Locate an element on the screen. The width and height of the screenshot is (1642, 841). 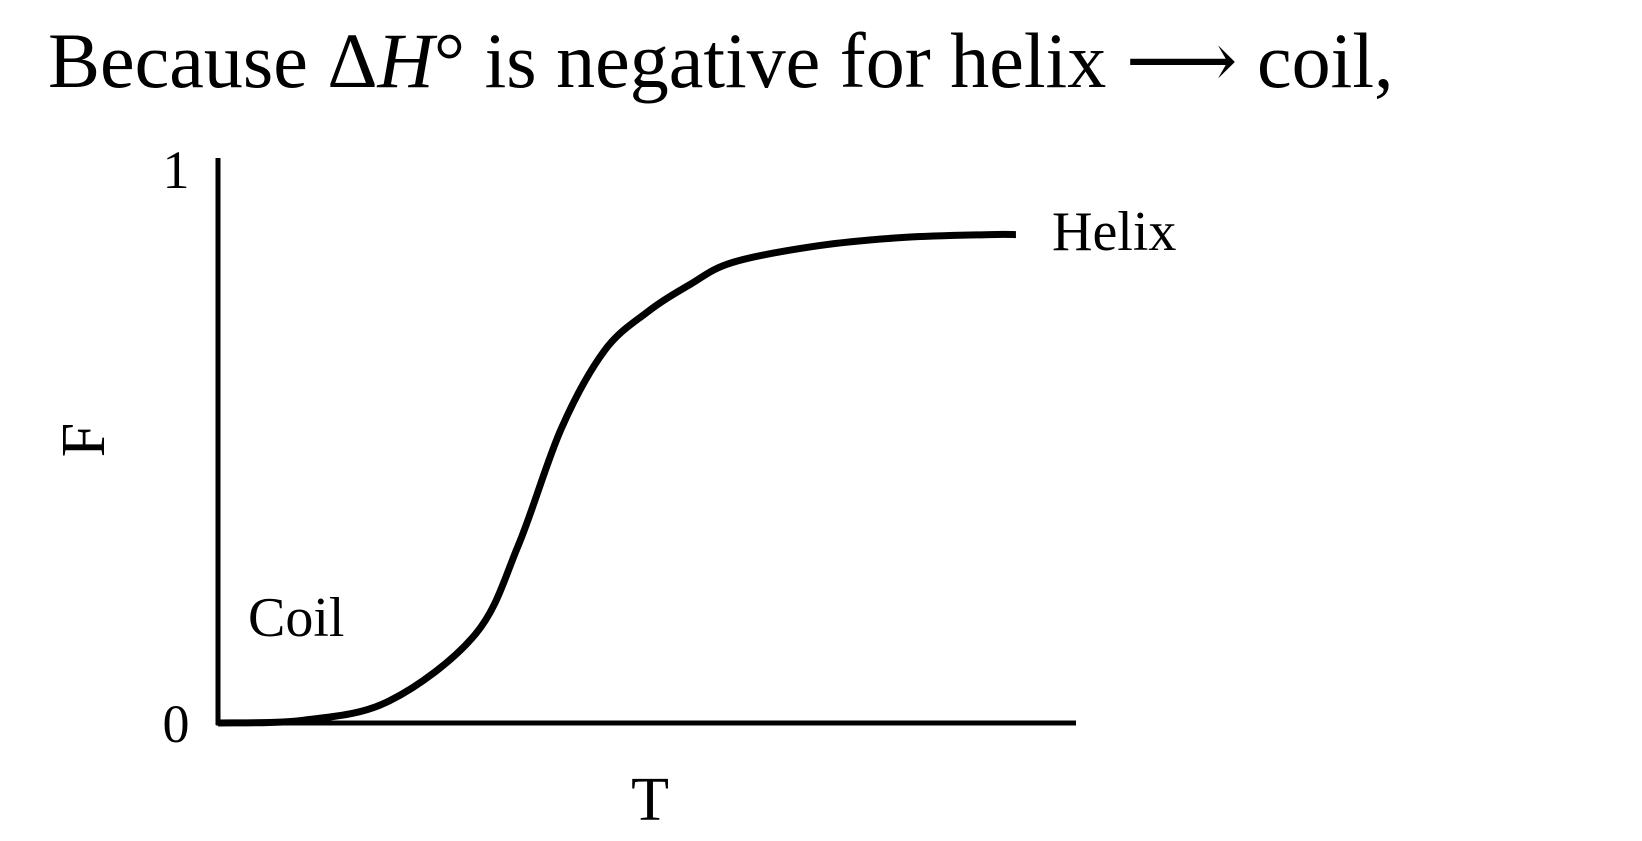
x-axis-label: T is located at coordinates (650, 800).